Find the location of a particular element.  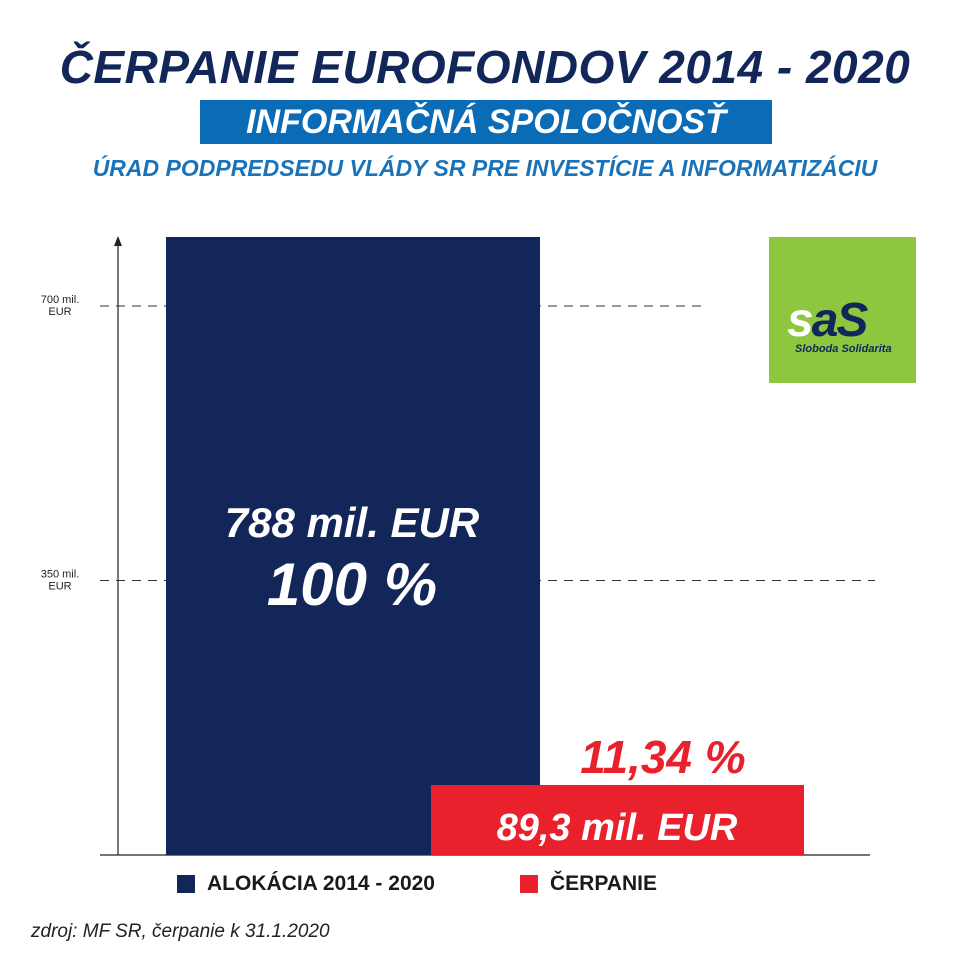

y-tick-label-700: 700 mil. EUR is located at coordinates (60, 306).